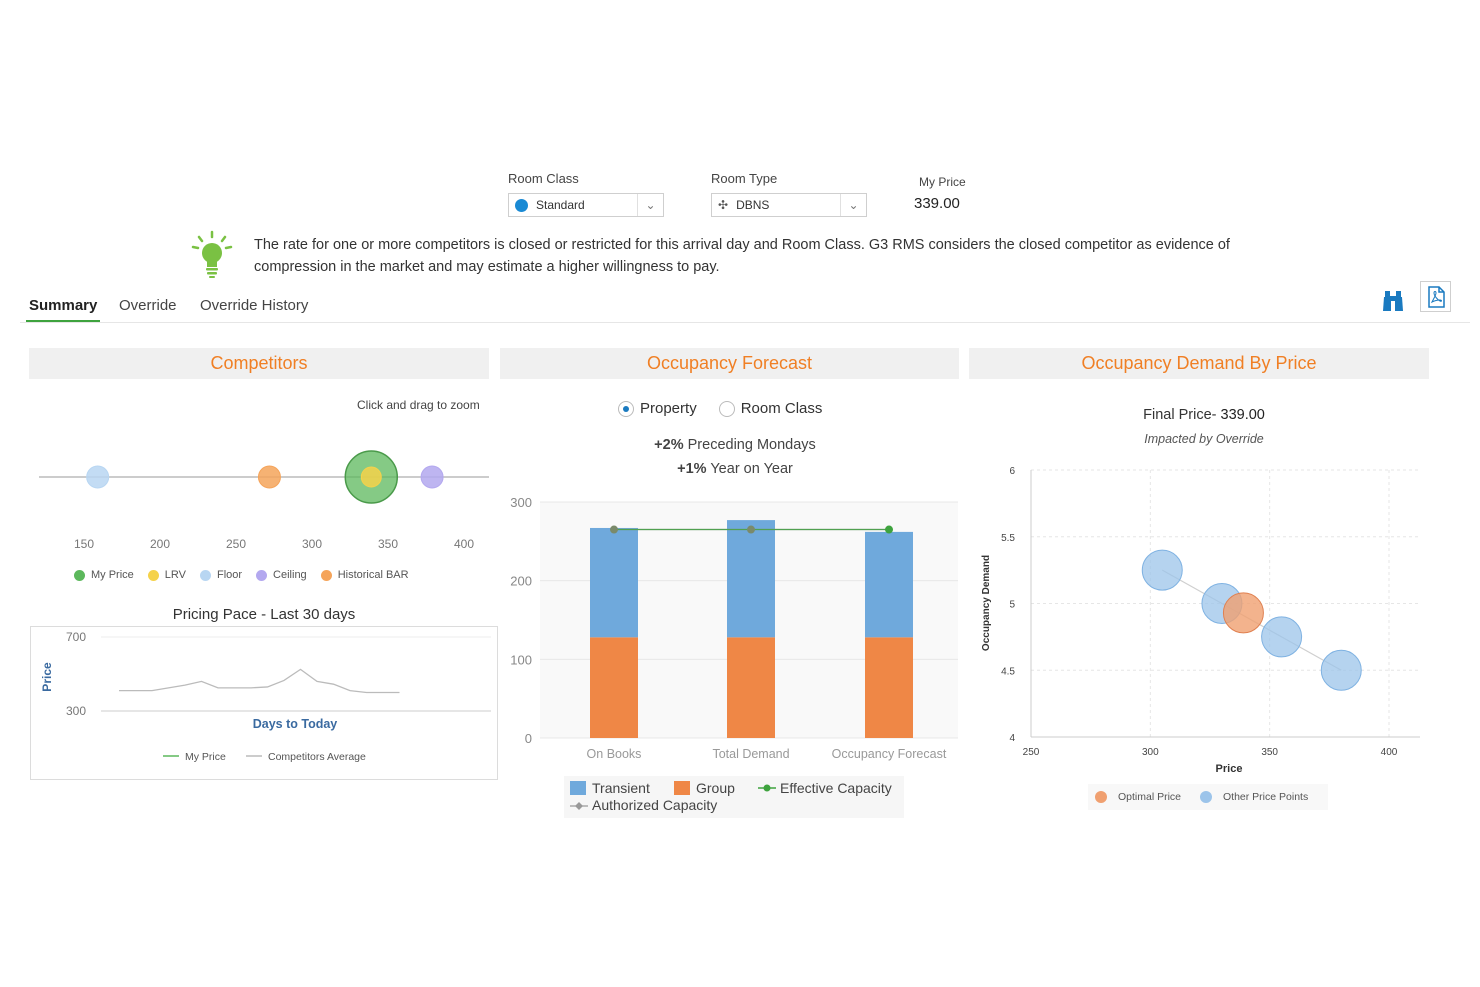 The height and width of the screenshot is (987, 1480). Describe the element at coordinates (264, 614) in the screenshot. I see `pricing-pace-title: Pricing Pace - Last 30 days` at that location.